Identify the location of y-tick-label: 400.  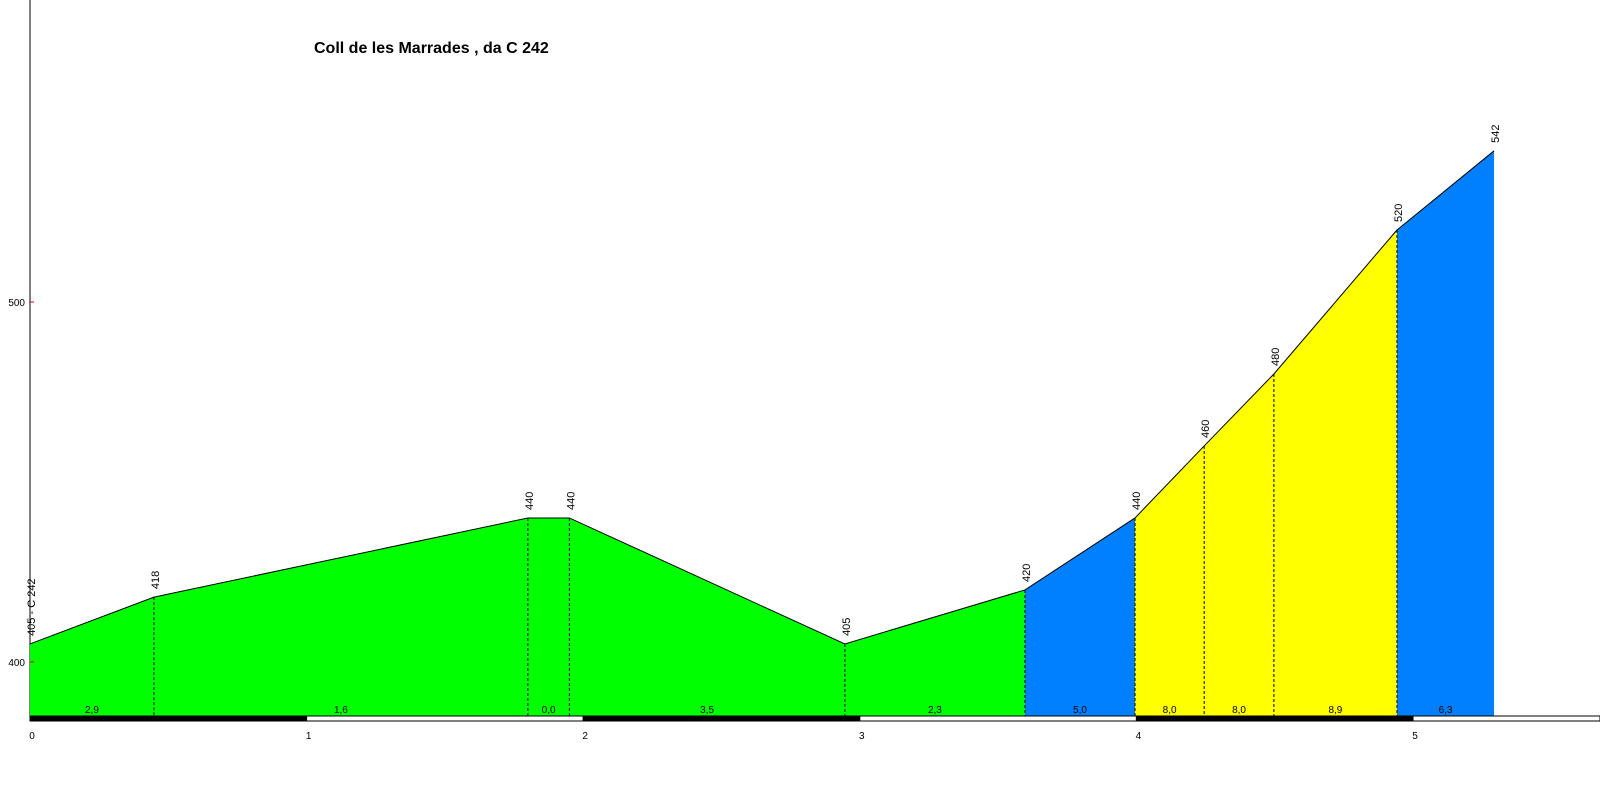
(16, 663).